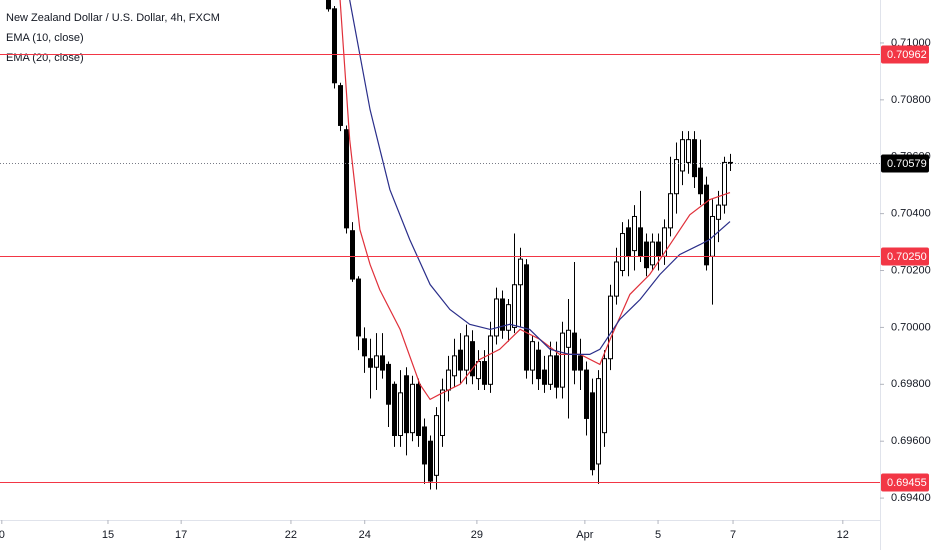  Describe the element at coordinates (911, 214) in the screenshot. I see `y-tick-label: 0.70400` at that location.